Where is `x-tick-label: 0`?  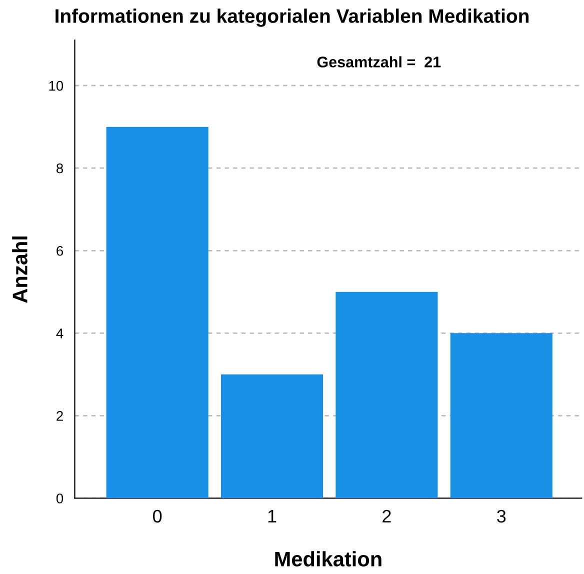
x-tick-label: 0 is located at coordinates (157, 516).